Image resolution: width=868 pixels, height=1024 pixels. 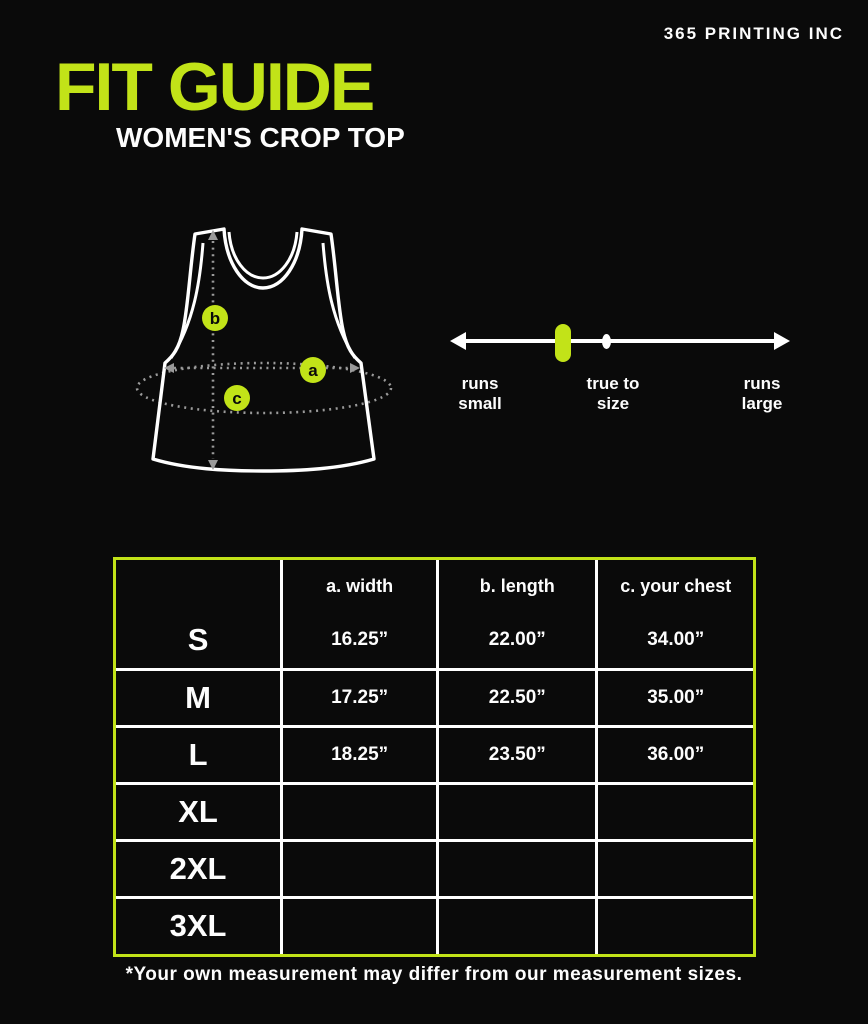 I want to click on marker-c-label: c, so click(x=236, y=398).